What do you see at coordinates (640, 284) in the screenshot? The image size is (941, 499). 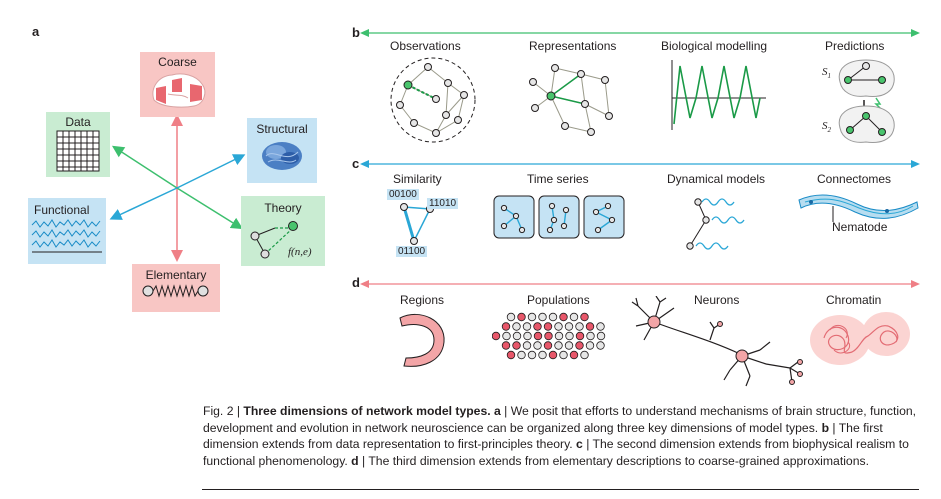 I see `panel-d-arrow` at bounding box center [640, 284].